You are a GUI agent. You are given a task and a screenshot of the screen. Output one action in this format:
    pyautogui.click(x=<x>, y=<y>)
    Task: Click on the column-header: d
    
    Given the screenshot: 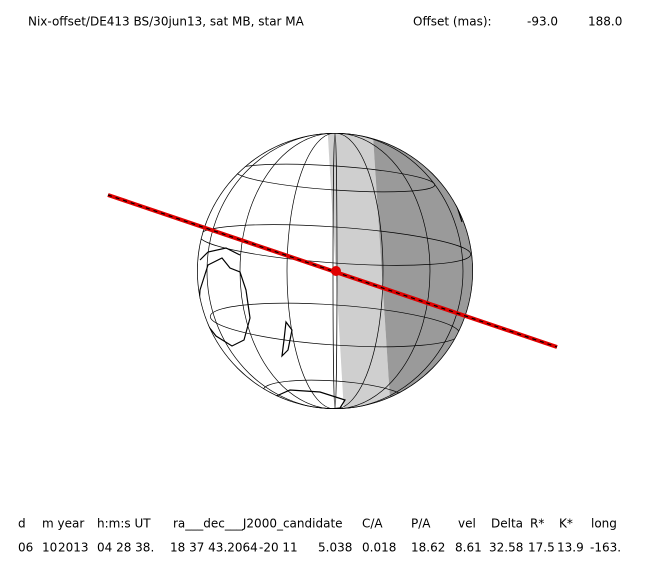 What is the action you would take?
    pyautogui.click(x=22, y=524)
    